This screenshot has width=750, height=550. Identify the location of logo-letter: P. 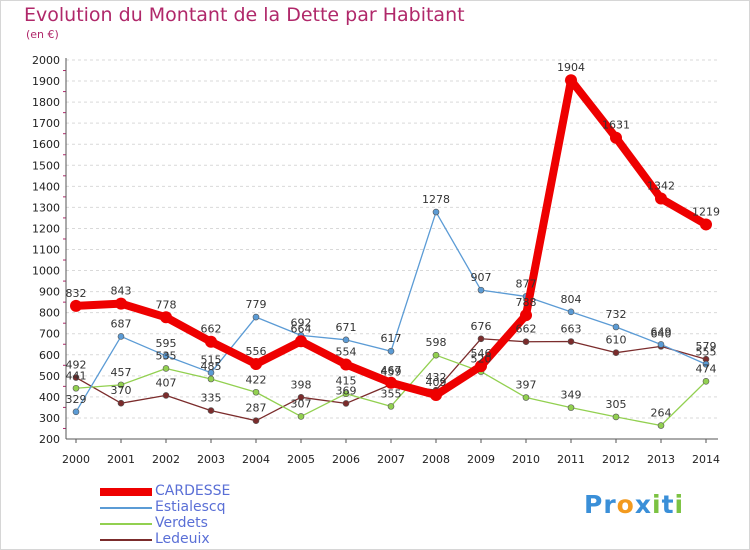
(594, 504).